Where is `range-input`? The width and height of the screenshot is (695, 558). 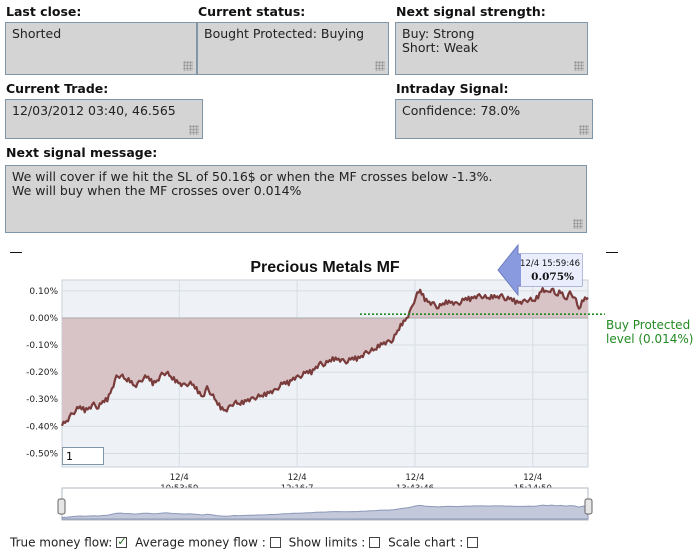 range-input is located at coordinates (83, 456).